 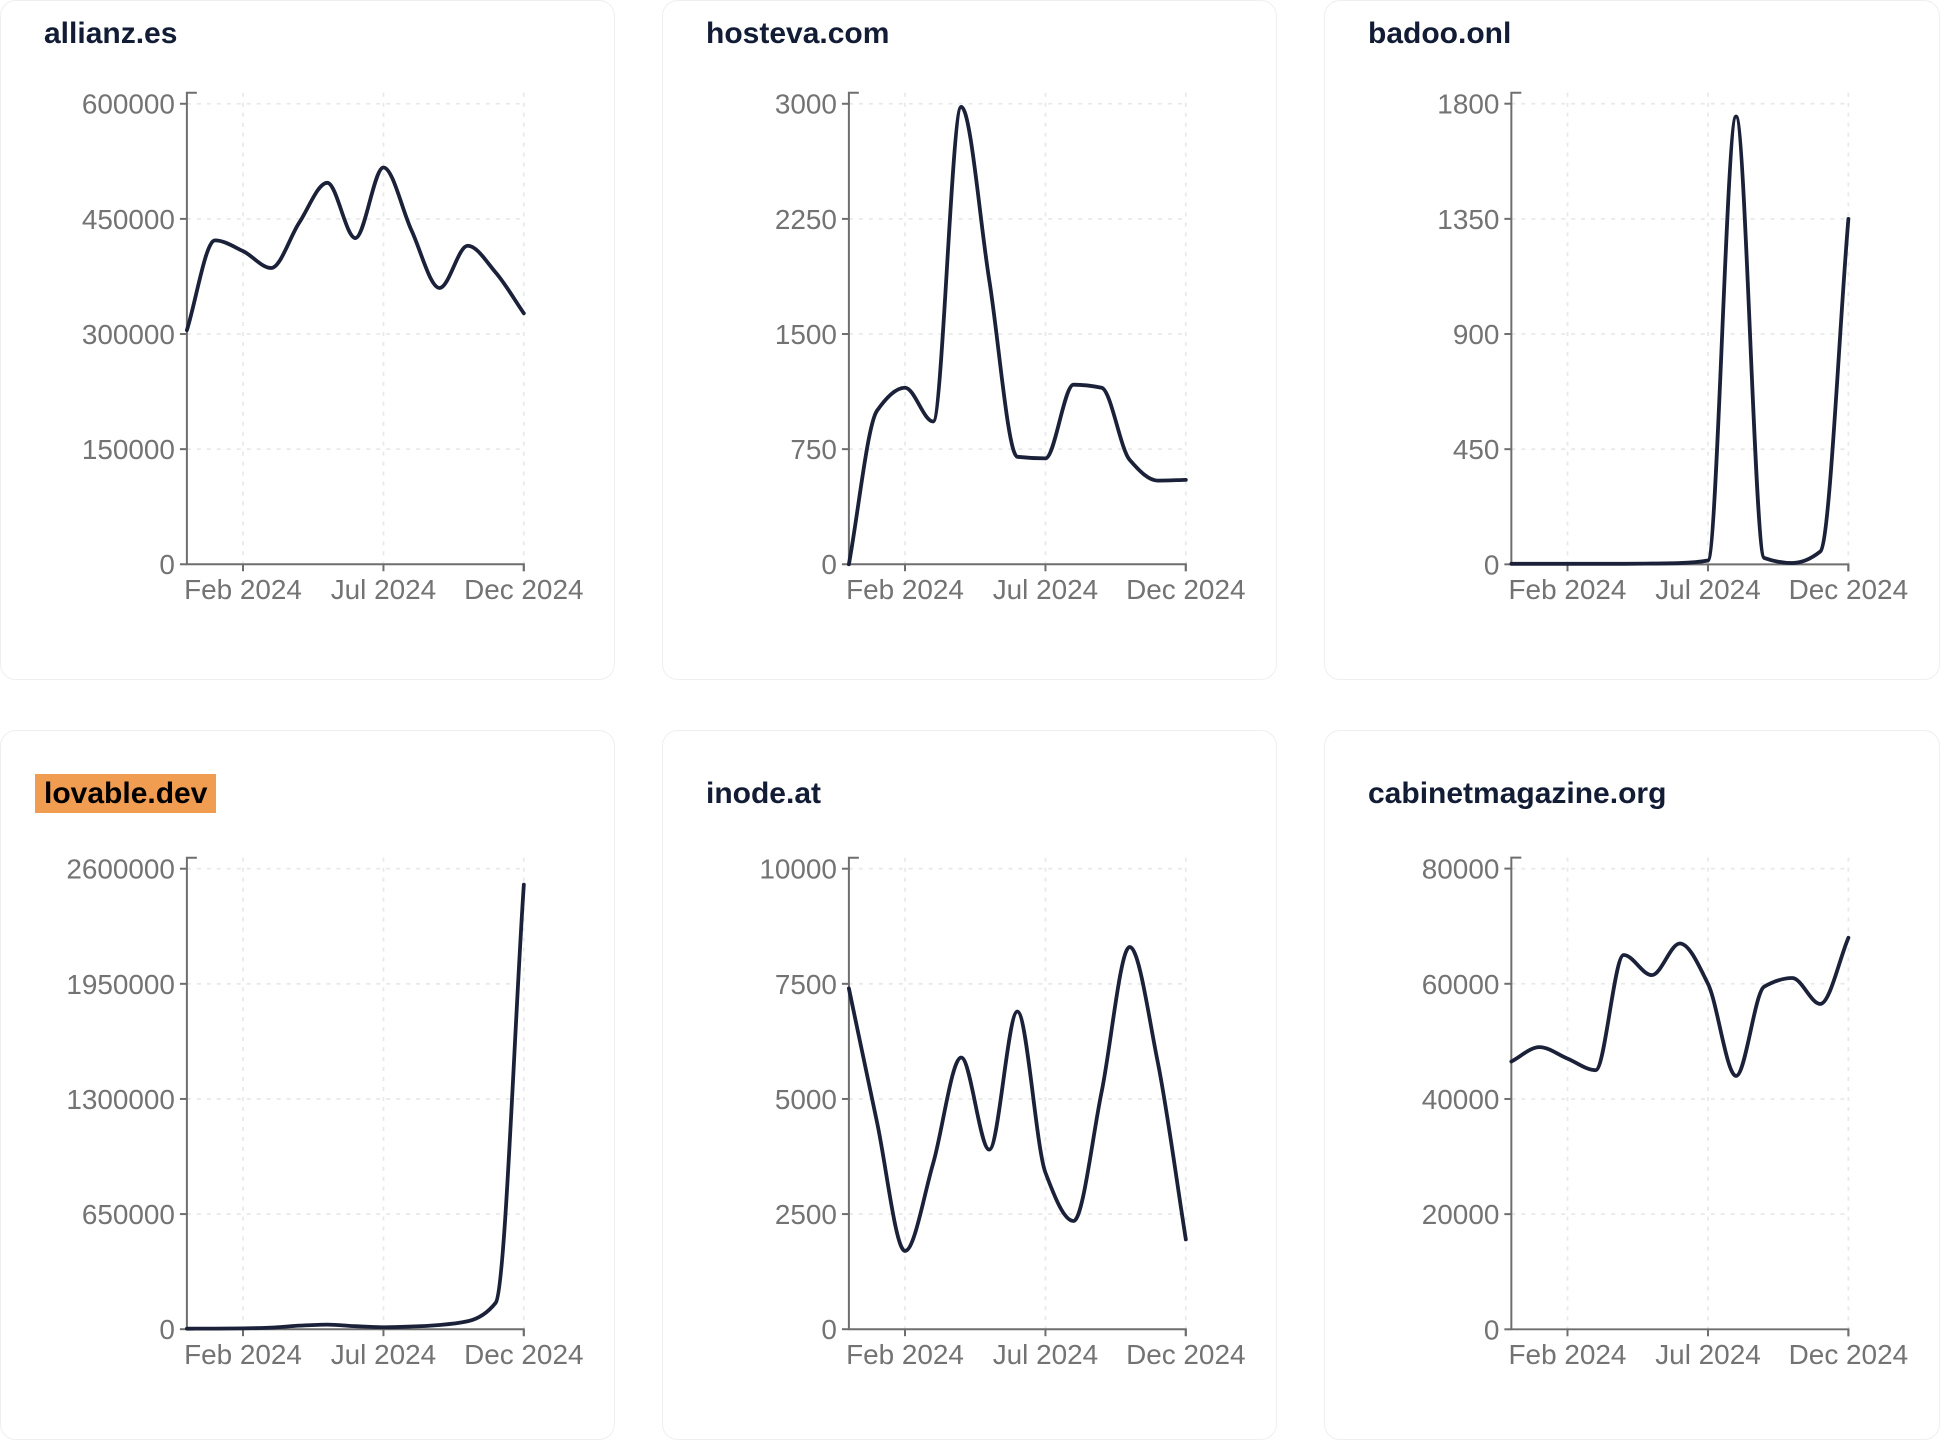 What do you see at coordinates (1476, 334) in the screenshot?
I see `y-tick-label: 900` at bounding box center [1476, 334].